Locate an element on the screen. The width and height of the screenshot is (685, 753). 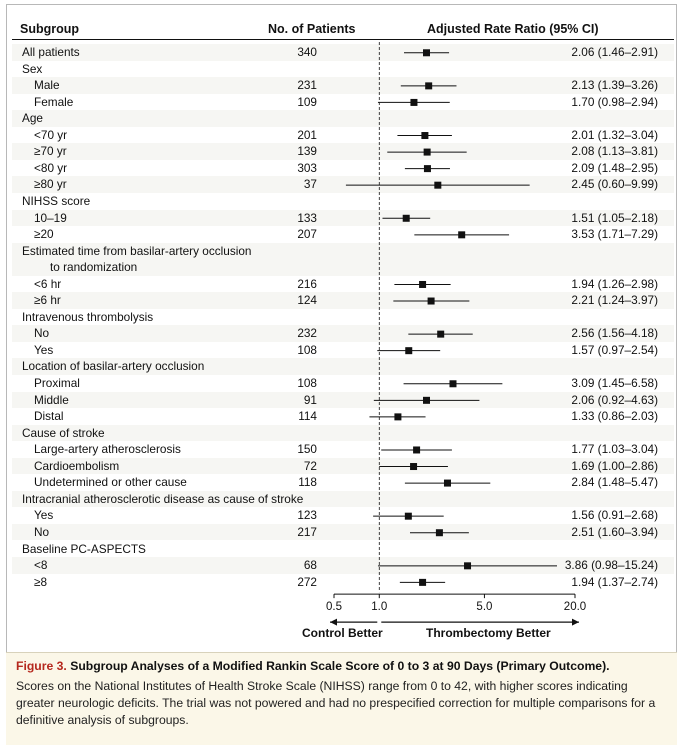
row-label: Sex is located at coordinates (32, 68).